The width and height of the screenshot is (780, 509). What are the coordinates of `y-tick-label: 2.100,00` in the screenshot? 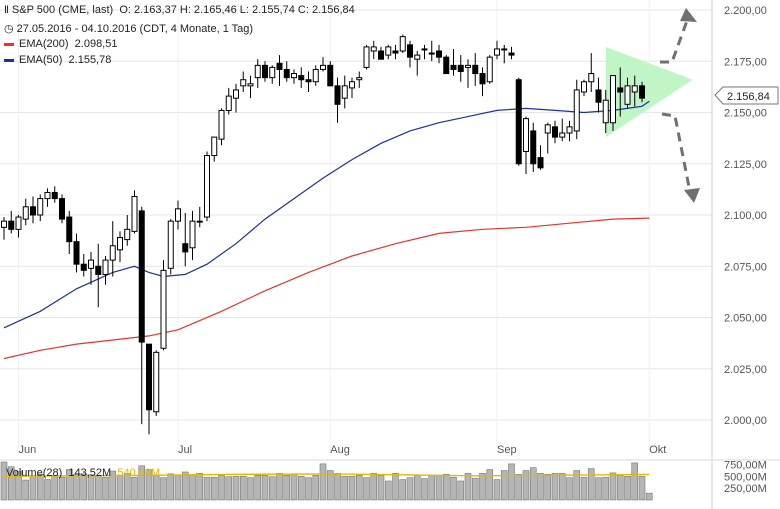 It's located at (745, 216).